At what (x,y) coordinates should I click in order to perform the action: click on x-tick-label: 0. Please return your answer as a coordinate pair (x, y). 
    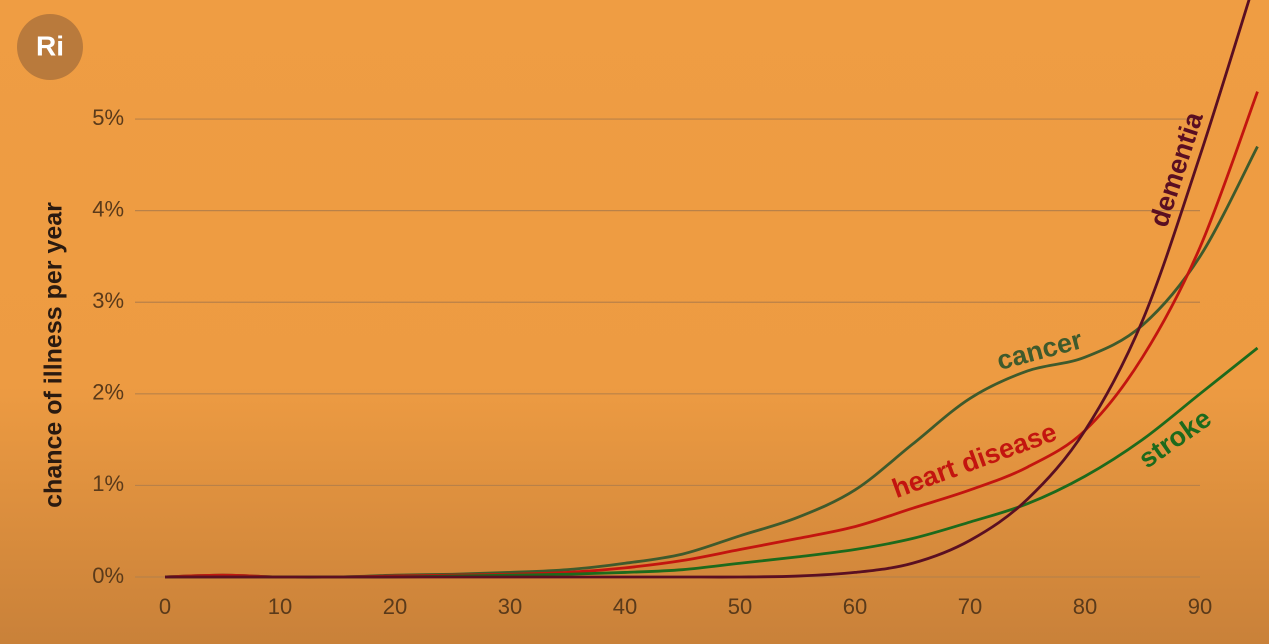
    Looking at the image, I should click on (165, 606).